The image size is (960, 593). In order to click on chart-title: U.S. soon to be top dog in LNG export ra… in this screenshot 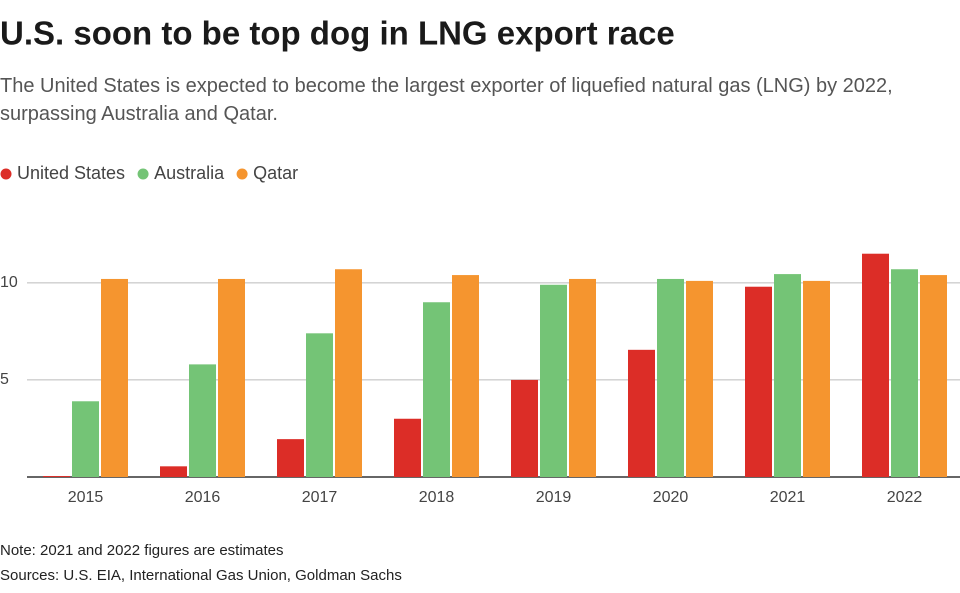, I will do `click(337, 33)`.